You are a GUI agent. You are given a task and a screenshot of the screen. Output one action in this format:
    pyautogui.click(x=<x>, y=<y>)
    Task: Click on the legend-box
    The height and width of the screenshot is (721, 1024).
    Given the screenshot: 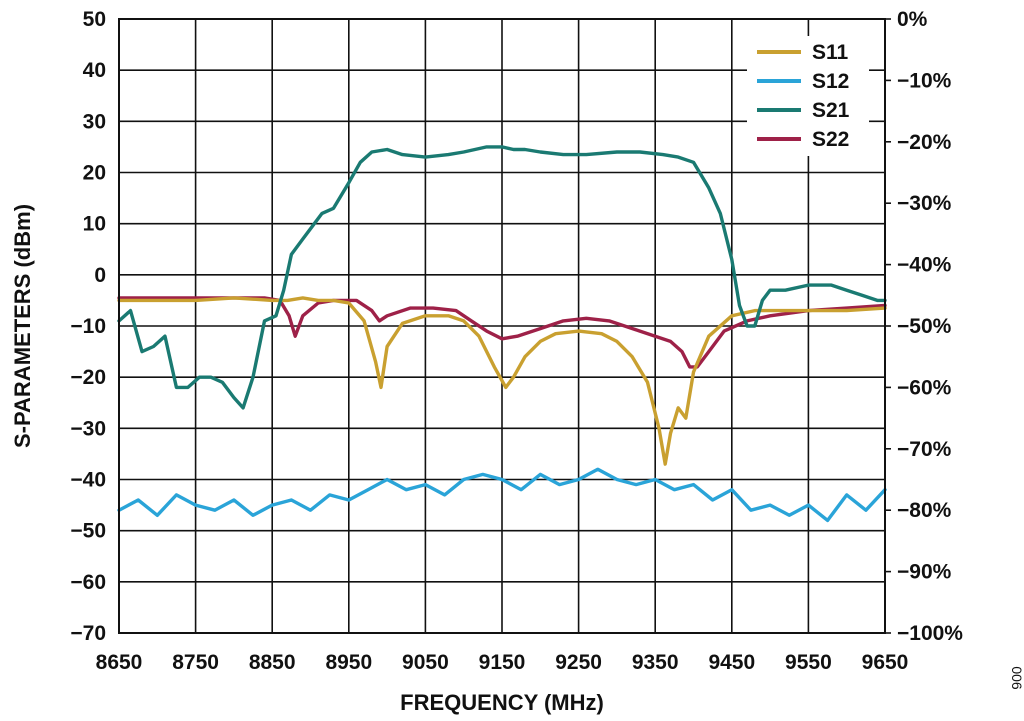 What is the action you would take?
    pyautogui.click(x=808, y=96)
    